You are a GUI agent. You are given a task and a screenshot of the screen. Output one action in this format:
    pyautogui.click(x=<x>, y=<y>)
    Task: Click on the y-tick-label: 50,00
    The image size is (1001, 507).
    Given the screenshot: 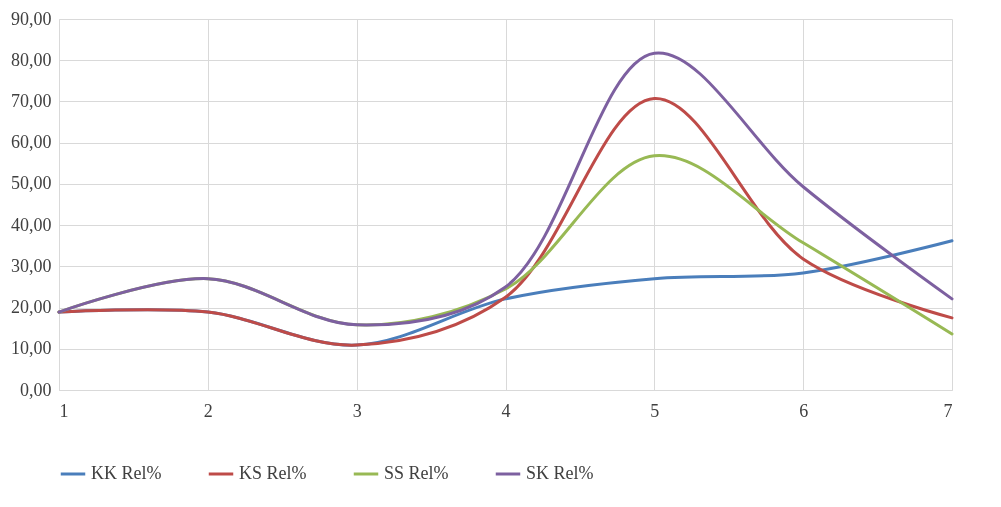 What is the action you would take?
    pyautogui.click(x=31, y=183)
    